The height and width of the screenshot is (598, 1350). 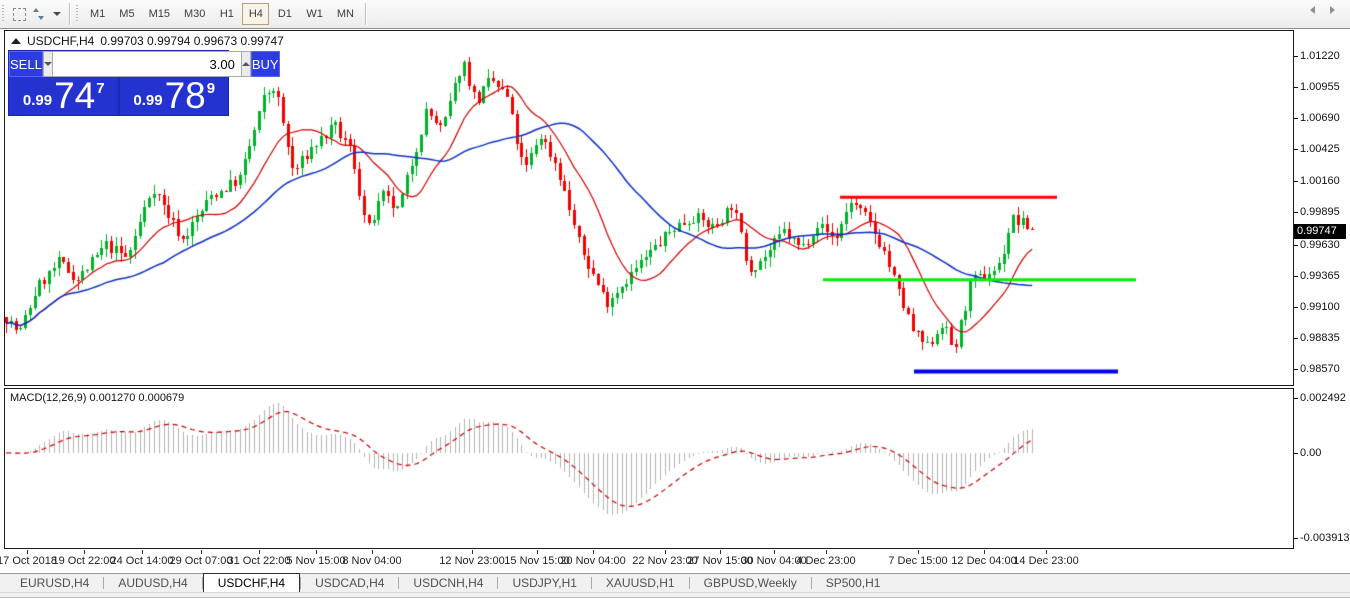 What do you see at coordinates (194, 14) in the screenshot?
I see `timeframe-button-m30: M30` at bounding box center [194, 14].